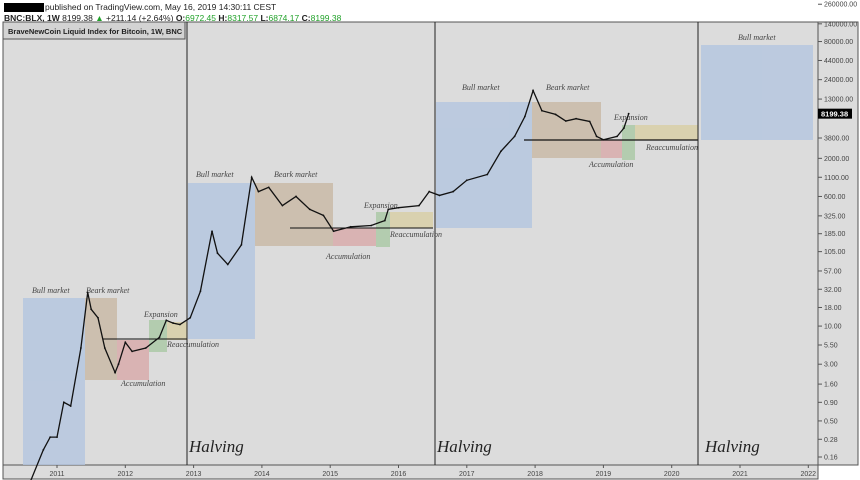 The width and height of the screenshot is (860, 480). What do you see at coordinates (838, 80) in the screenshot?
I see `y-tick-label: 24000.00` at bounding box center [838, 80].